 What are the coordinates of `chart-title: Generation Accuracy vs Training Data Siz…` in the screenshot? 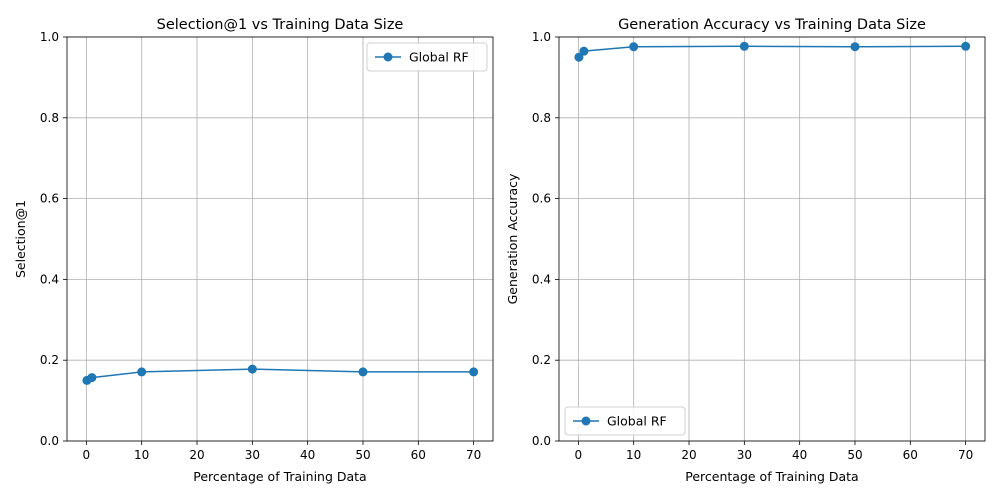 It's located at (772, 25).